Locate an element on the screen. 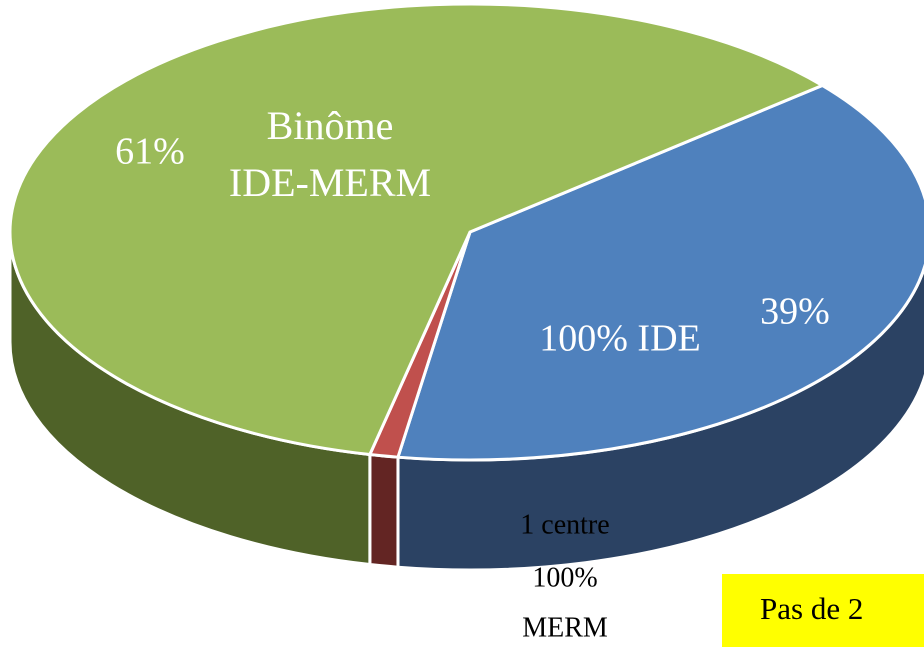 This screenshot has width=924, height=647. value-label: 39% is located at coordinates (795, 312).